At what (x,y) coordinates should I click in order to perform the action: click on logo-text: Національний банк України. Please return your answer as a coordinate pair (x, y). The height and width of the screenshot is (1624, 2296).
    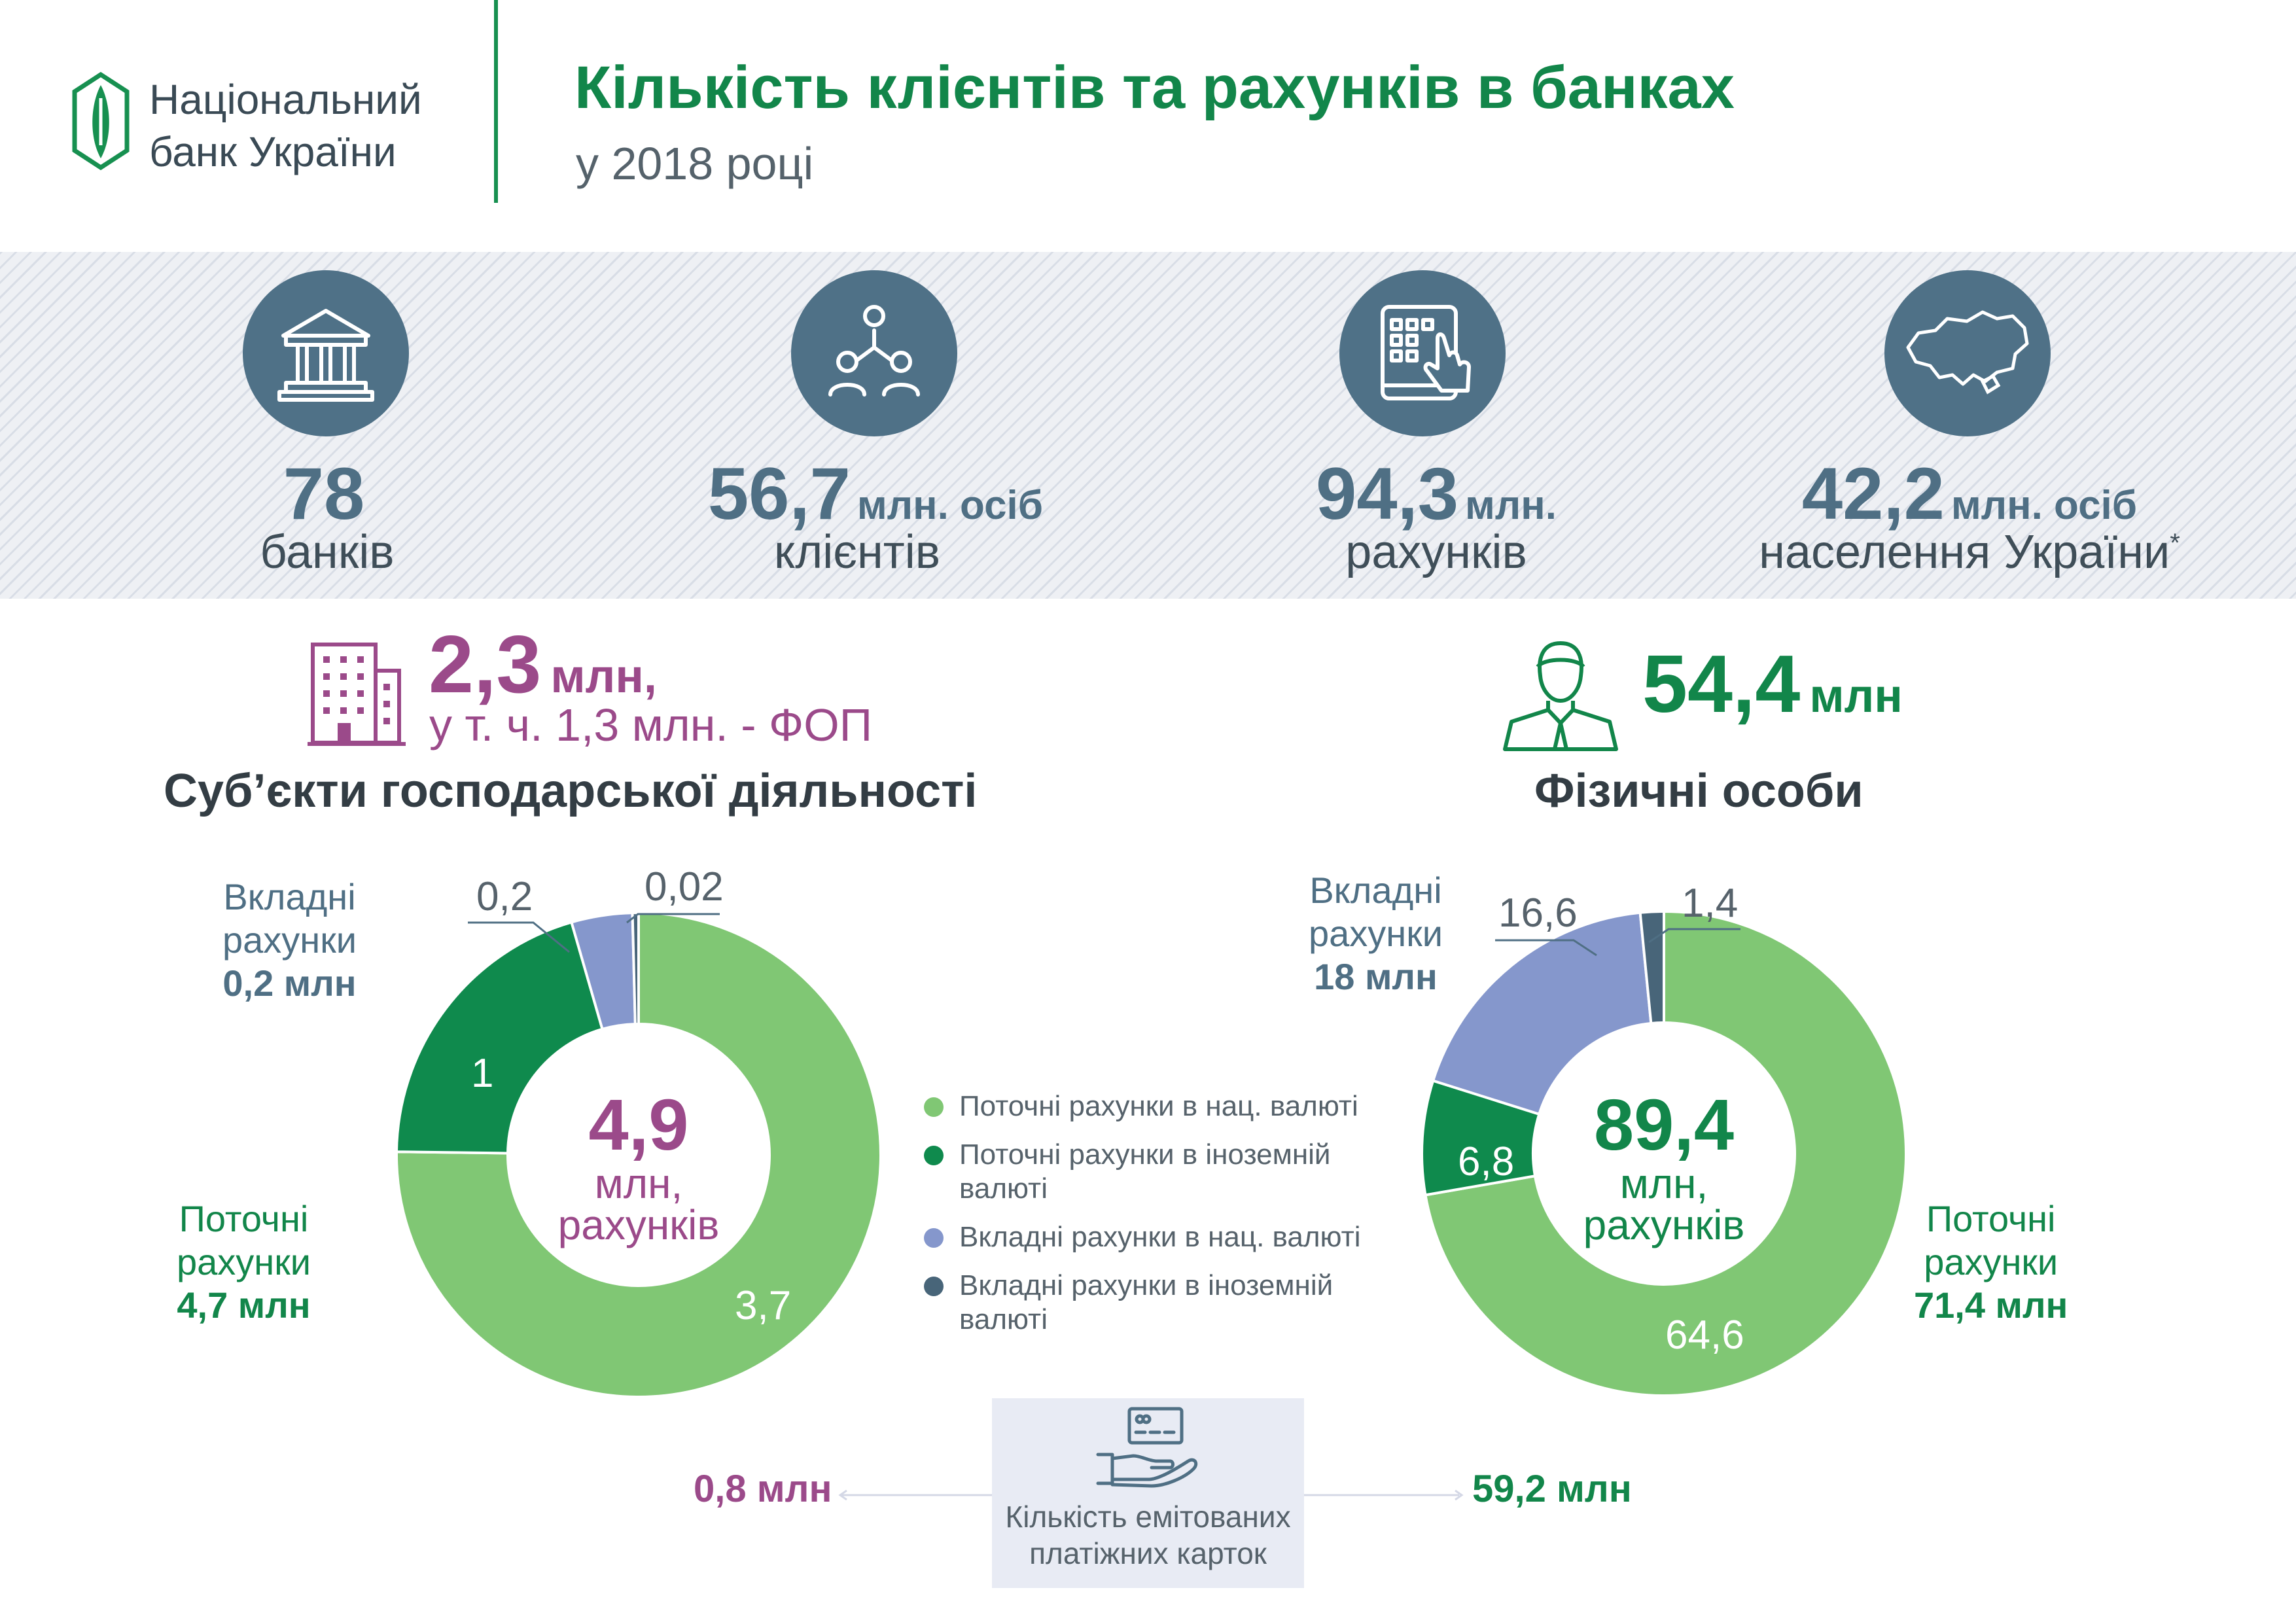
    Looking at the image, I should click on (286, 125).